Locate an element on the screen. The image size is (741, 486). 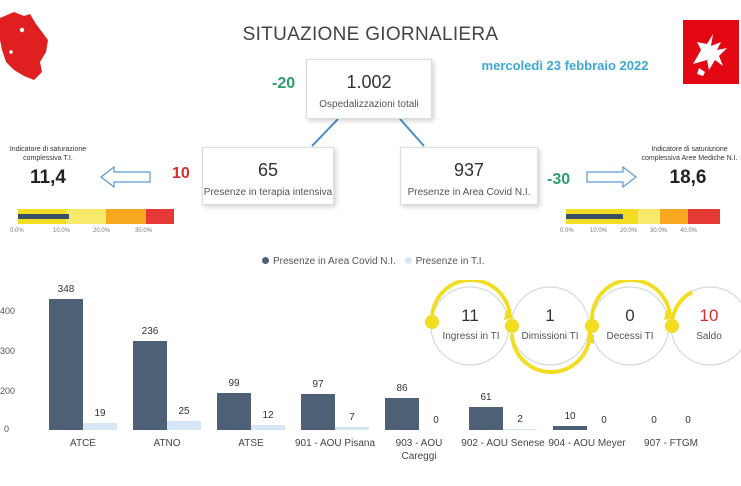
y-tick-label: 200 is located at coordinates (8, 391).